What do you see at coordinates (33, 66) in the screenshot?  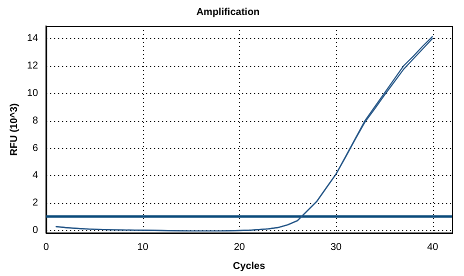 I see `y-tick-label: 12` at bounding box center [33, 66].